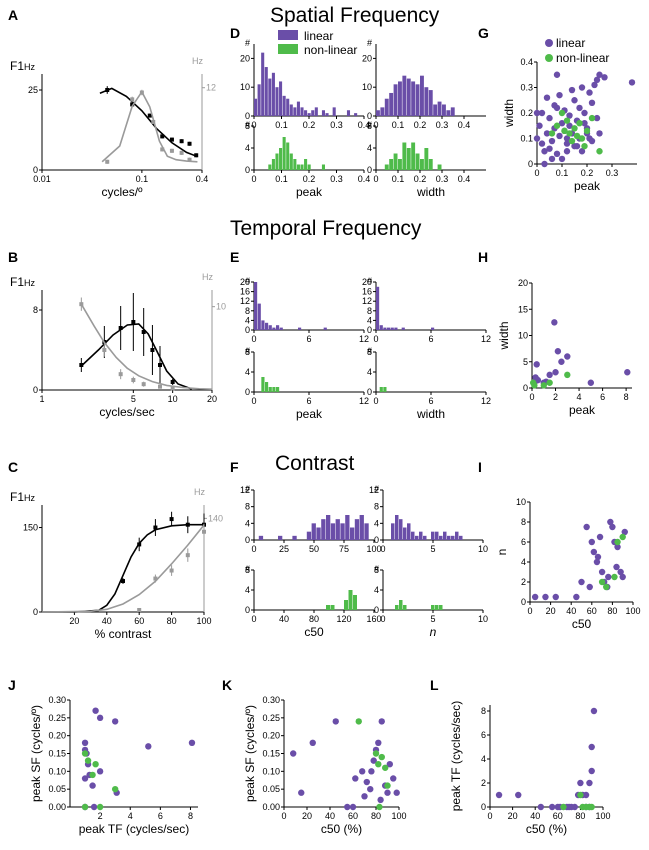 This screenshot has height=850, width=649. I want to click on scatter-point-I-non-linear, so click(614, 577).